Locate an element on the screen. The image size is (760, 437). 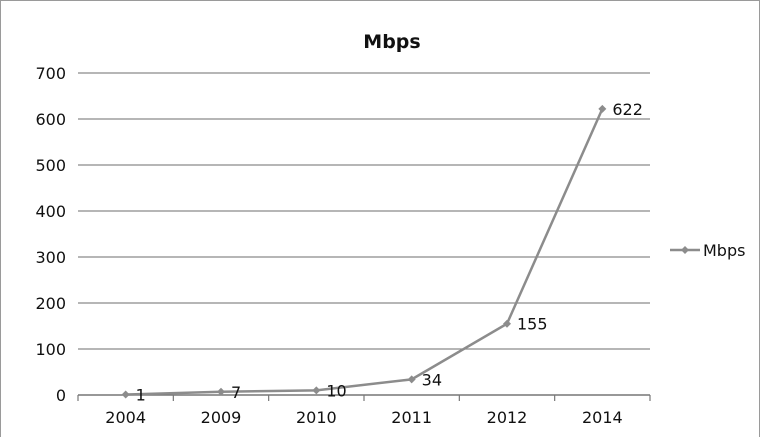
x-tick-label: 2009 is located at coordinates (221, 417).